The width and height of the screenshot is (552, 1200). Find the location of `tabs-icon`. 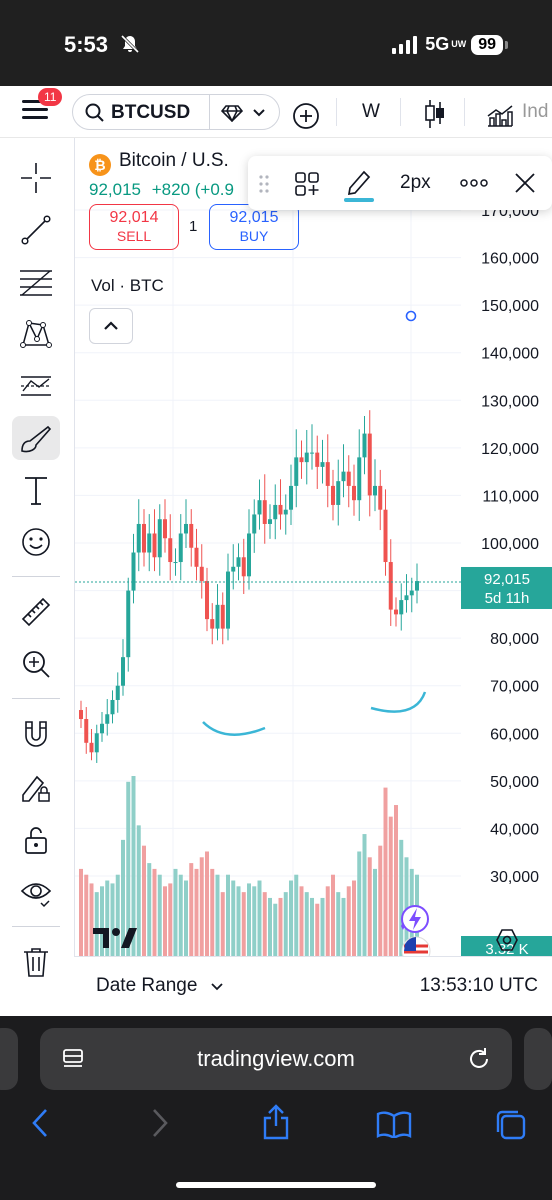

tabs-icon is located at coordinates (511, 1125).